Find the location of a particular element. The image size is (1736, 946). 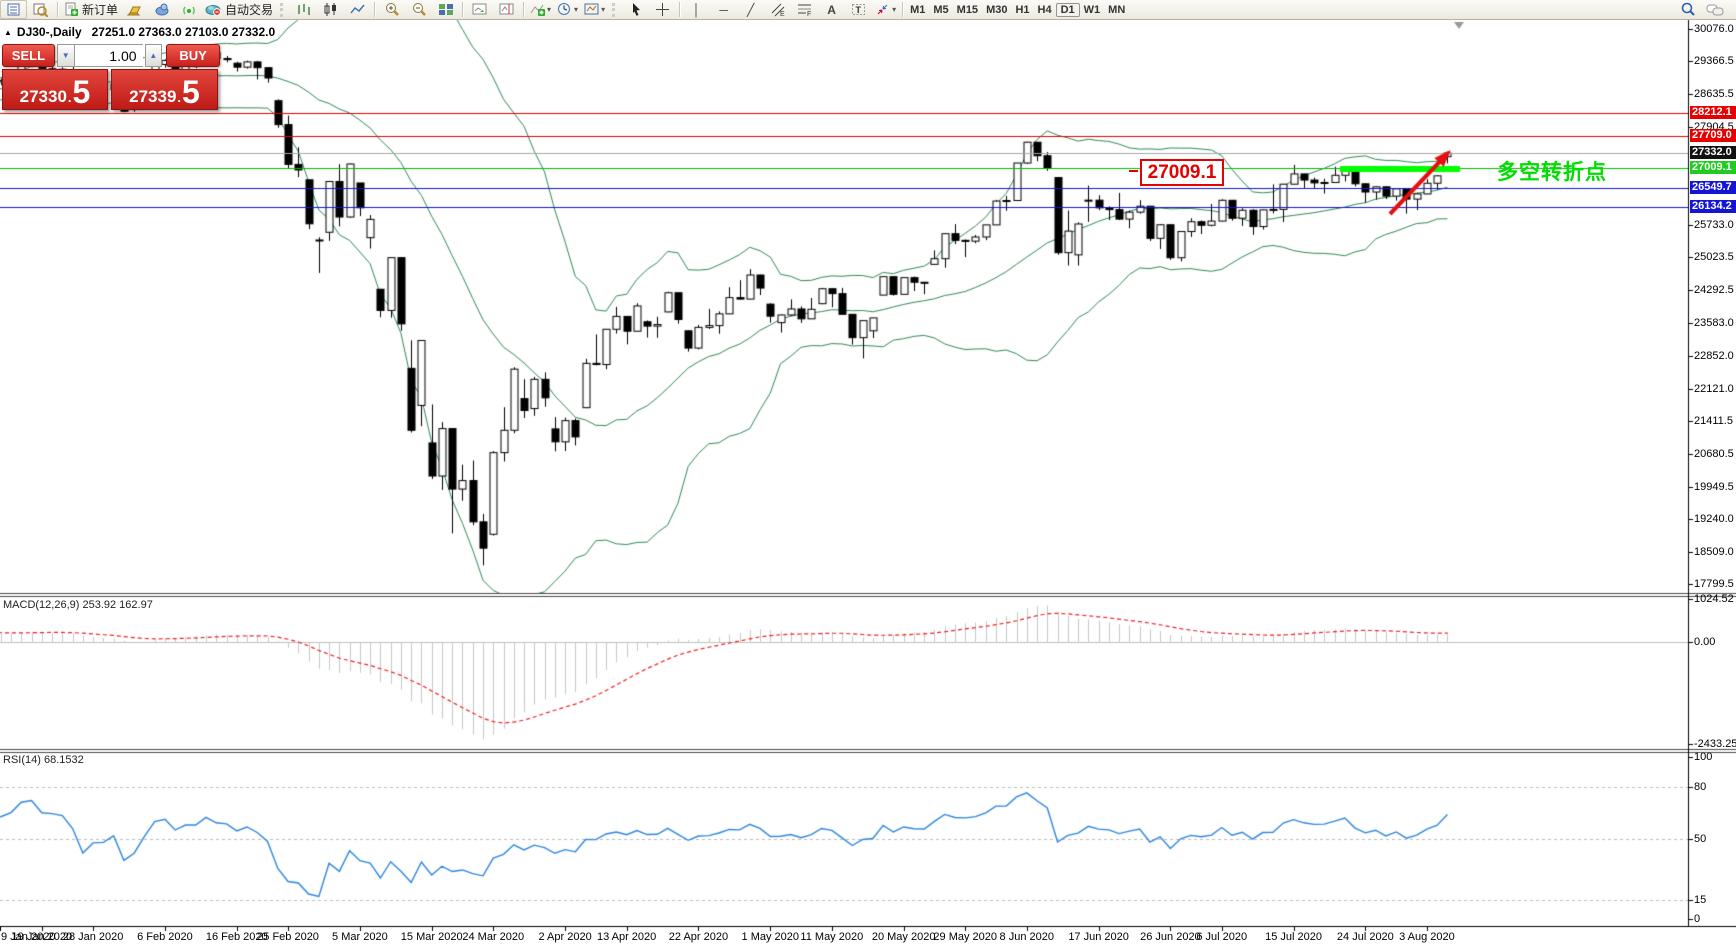

text-tool: A is located at coordinates (831, 9).